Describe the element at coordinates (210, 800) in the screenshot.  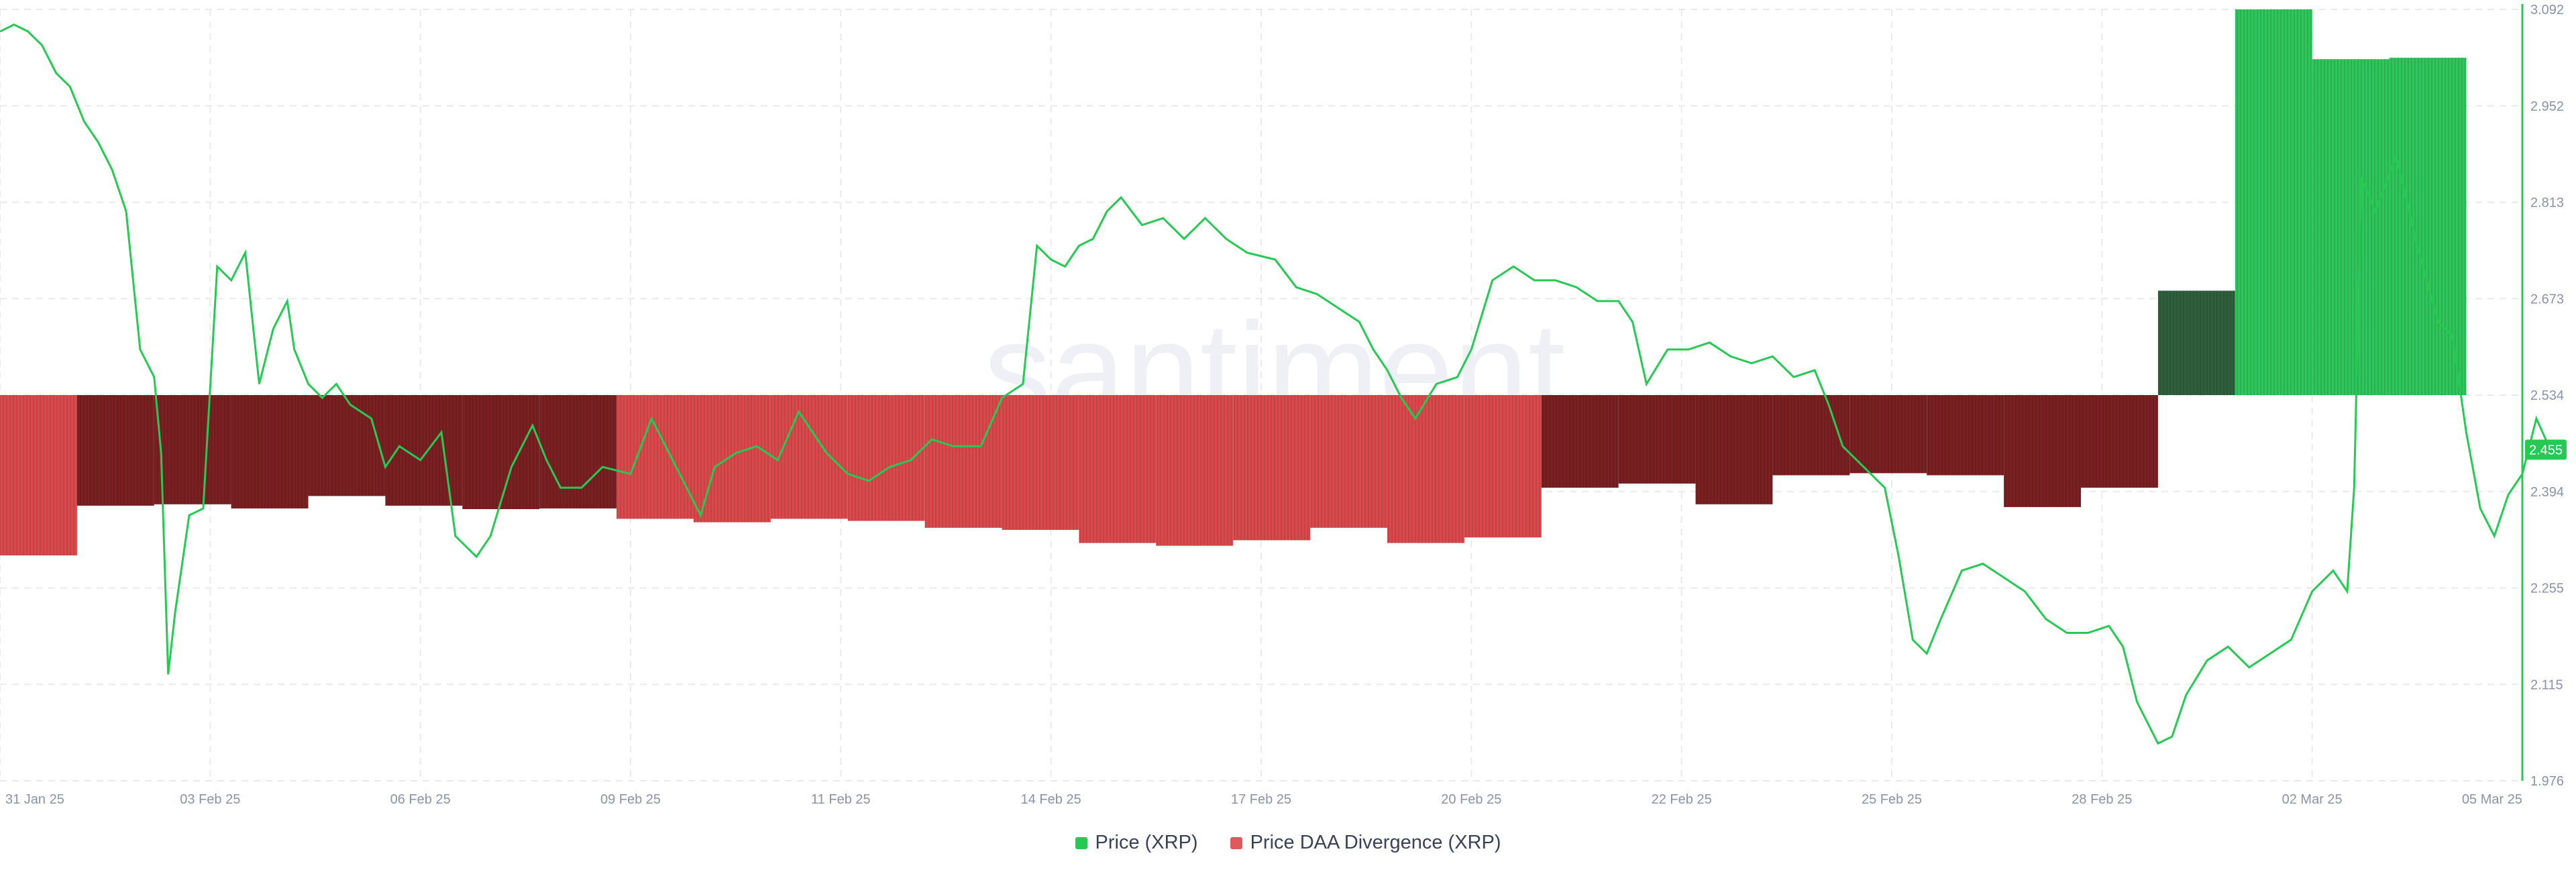
I see `x-tick-label: 03 Feb 25` at that location.